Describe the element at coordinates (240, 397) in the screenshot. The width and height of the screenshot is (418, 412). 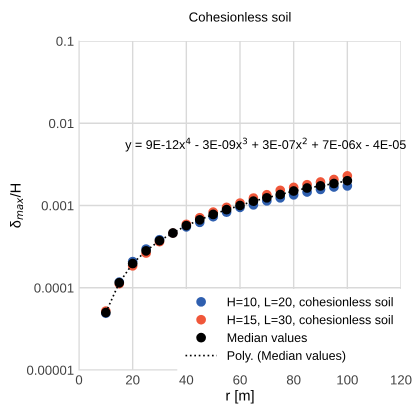
I see `x-axis-title: r [m]` at that location.